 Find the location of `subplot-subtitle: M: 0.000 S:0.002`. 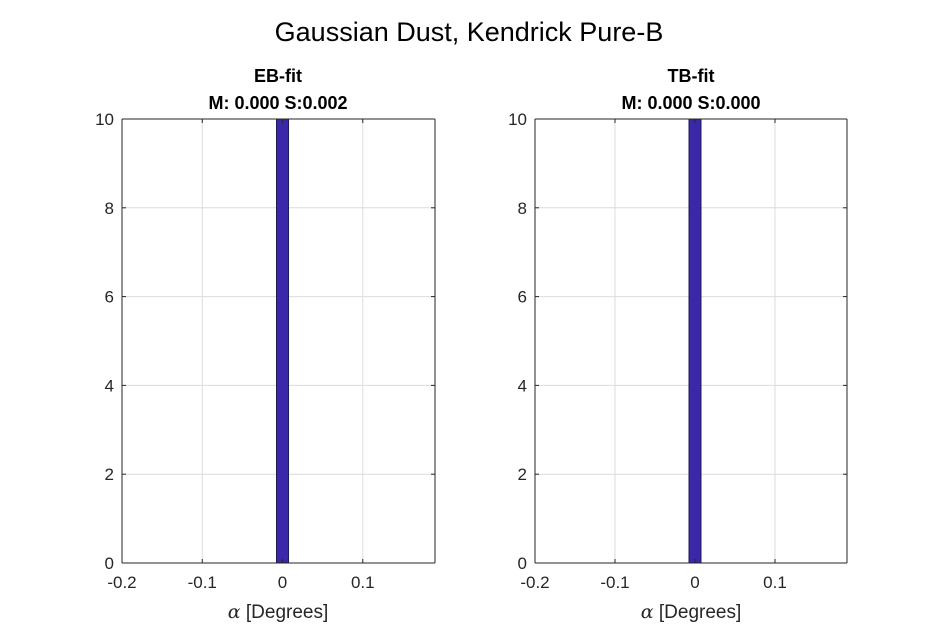

subplot-subtitle: M: 0.000 S:0.002 is located at coordinates (277, 103).